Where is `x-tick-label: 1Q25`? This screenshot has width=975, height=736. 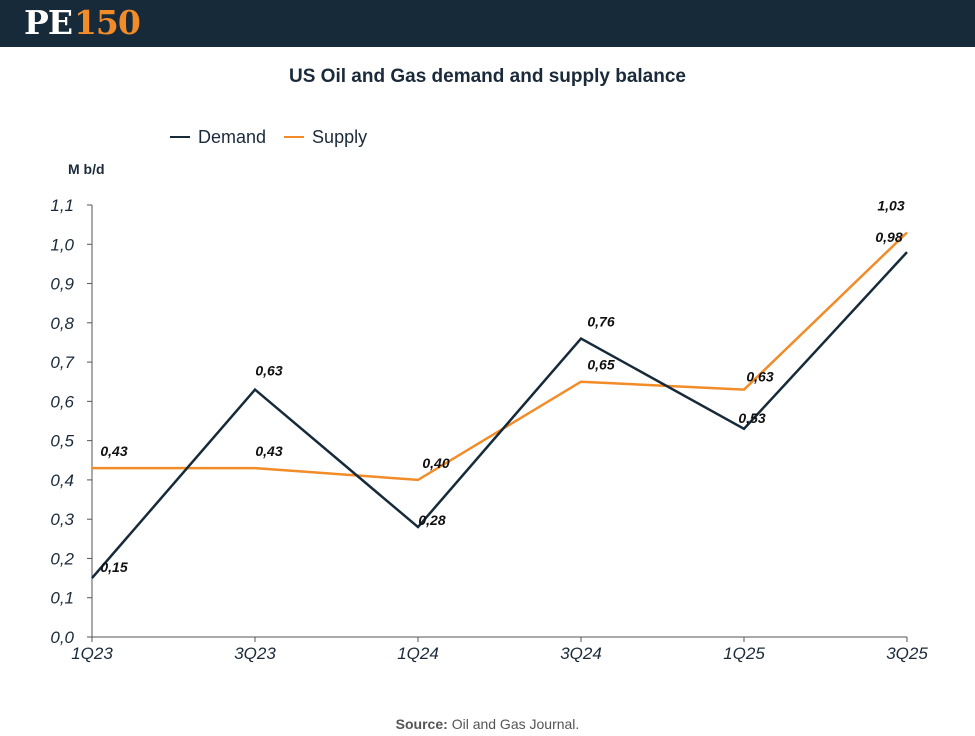
x-tick-label: 1Q25 is located at coordinates (744, 653).